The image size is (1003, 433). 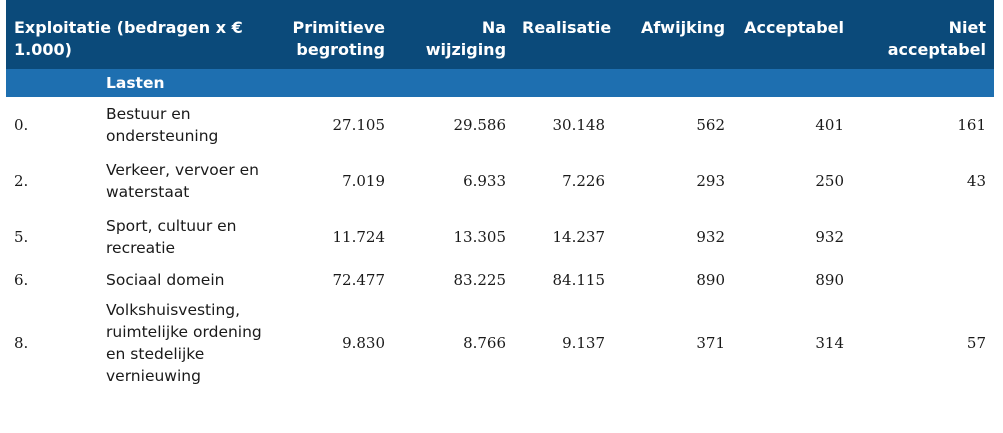 What do you see at coordinates (485, 181) in the screenshot?
I see `cell-na-wijziging: 6.933` at bounding box center [485, 181].